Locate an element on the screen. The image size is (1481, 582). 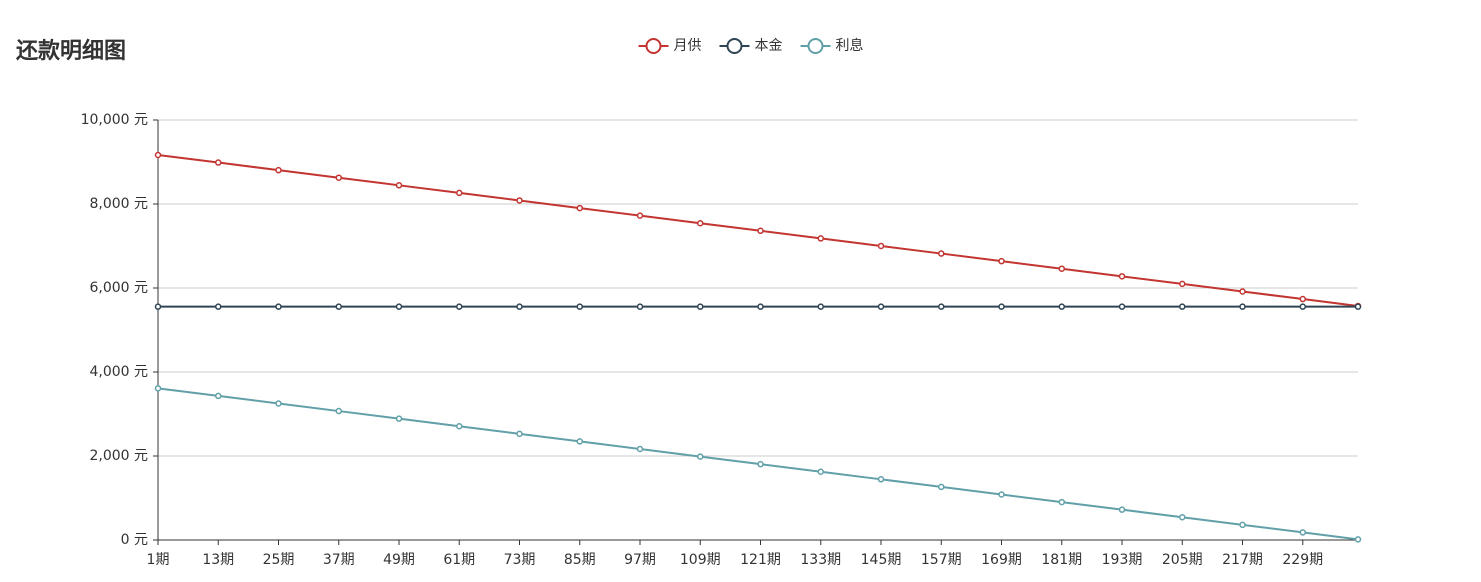
x-tick-label: 217期 is located at coordinates (1242, 560).